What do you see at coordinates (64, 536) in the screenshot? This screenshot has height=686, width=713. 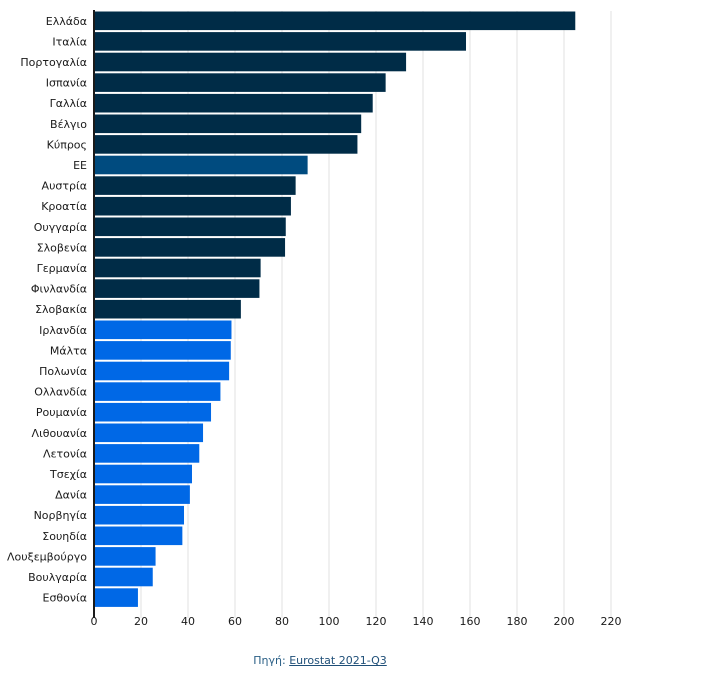 I see `category-label: Σουηδία` at bounding box center [64, 536].